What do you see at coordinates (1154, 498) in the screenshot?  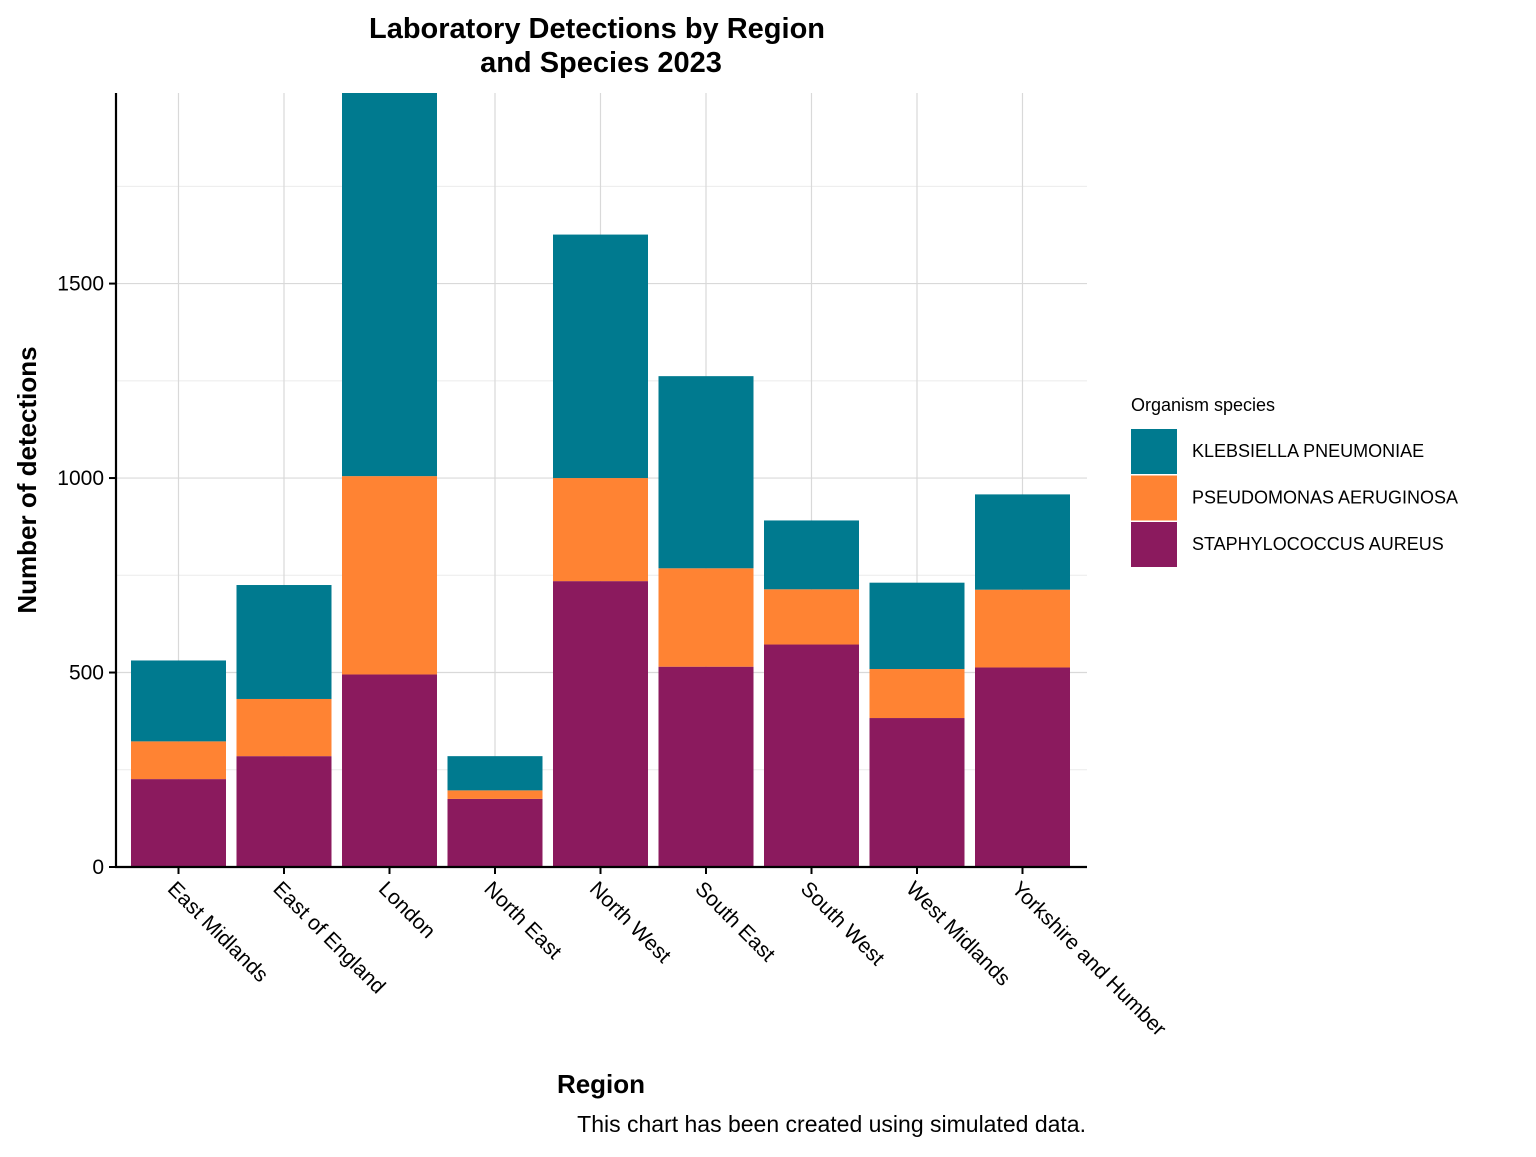 I see `legend-swatch-pseudomonas-aeruginosa` at bounding box center [1154, 498].